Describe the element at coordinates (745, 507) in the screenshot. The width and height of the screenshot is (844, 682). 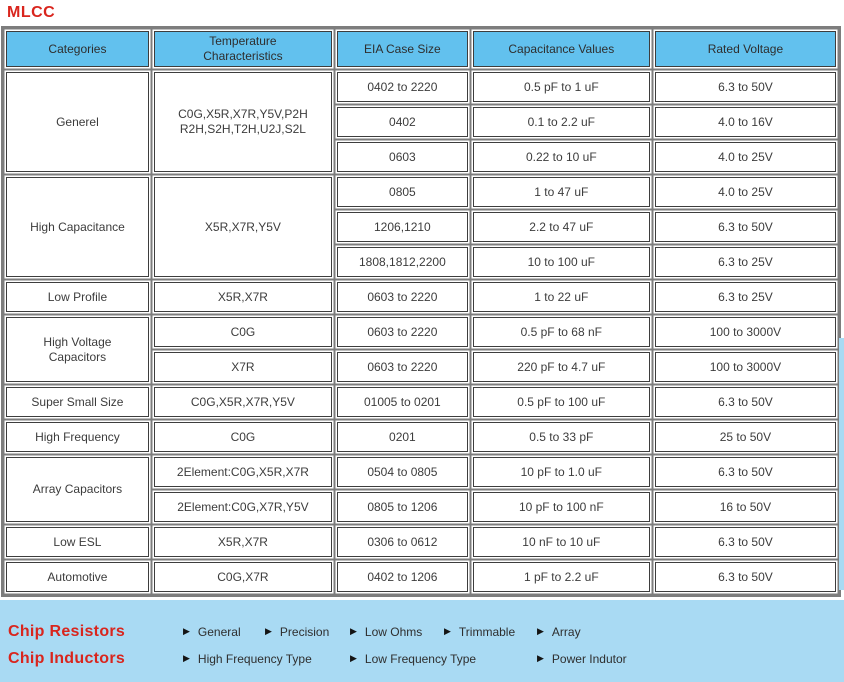
I see `cell-voltage: 16 to 50V` at that location.